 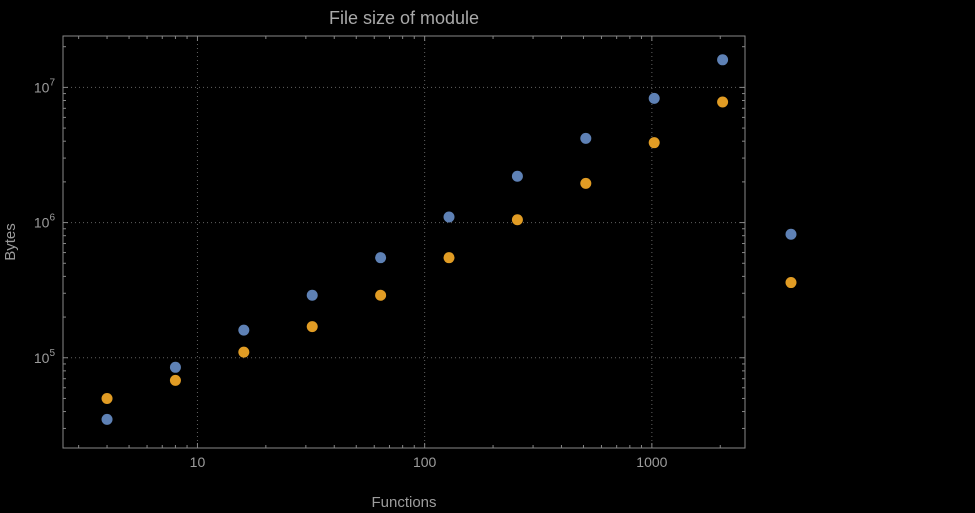 What do you see at coordinates (651, 462) in the screenshot?
I see `x-tick-label: 1000` at bounding box center [651, 462].